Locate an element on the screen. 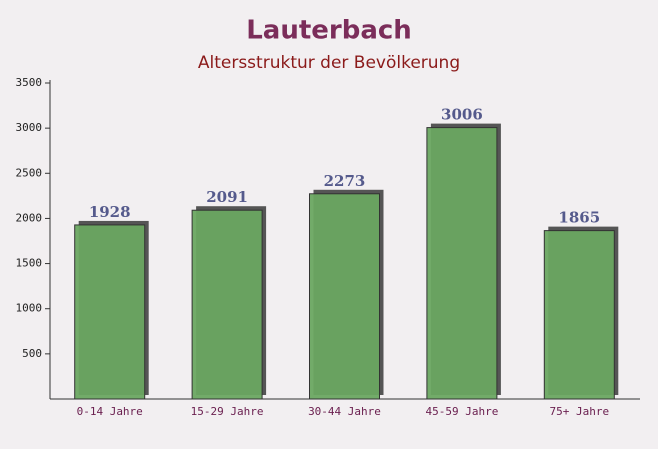  y-tick-label: 2500 is located at coordinates (29, 172).